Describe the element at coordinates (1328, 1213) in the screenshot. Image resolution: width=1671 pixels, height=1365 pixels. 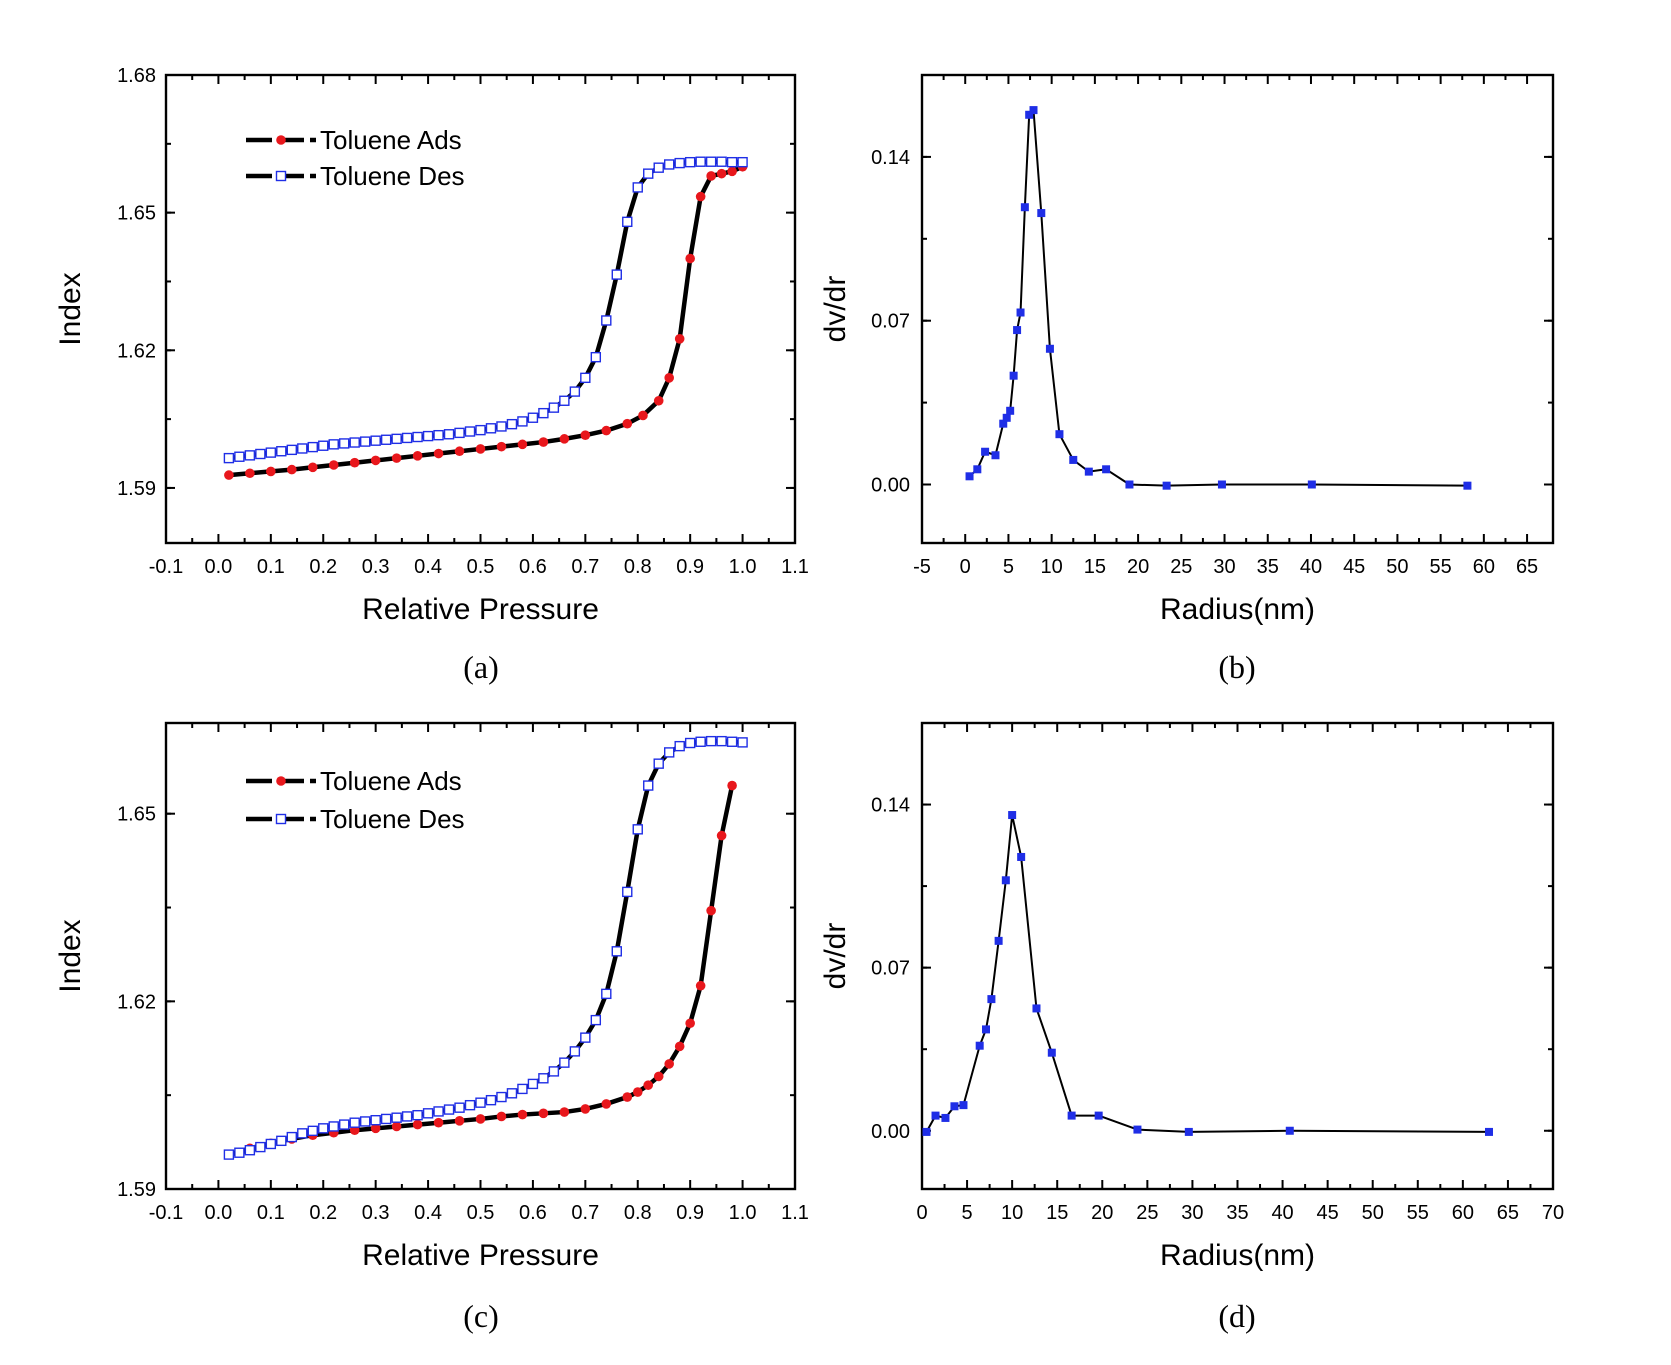
I see `x-tick-label: 45` at that location.